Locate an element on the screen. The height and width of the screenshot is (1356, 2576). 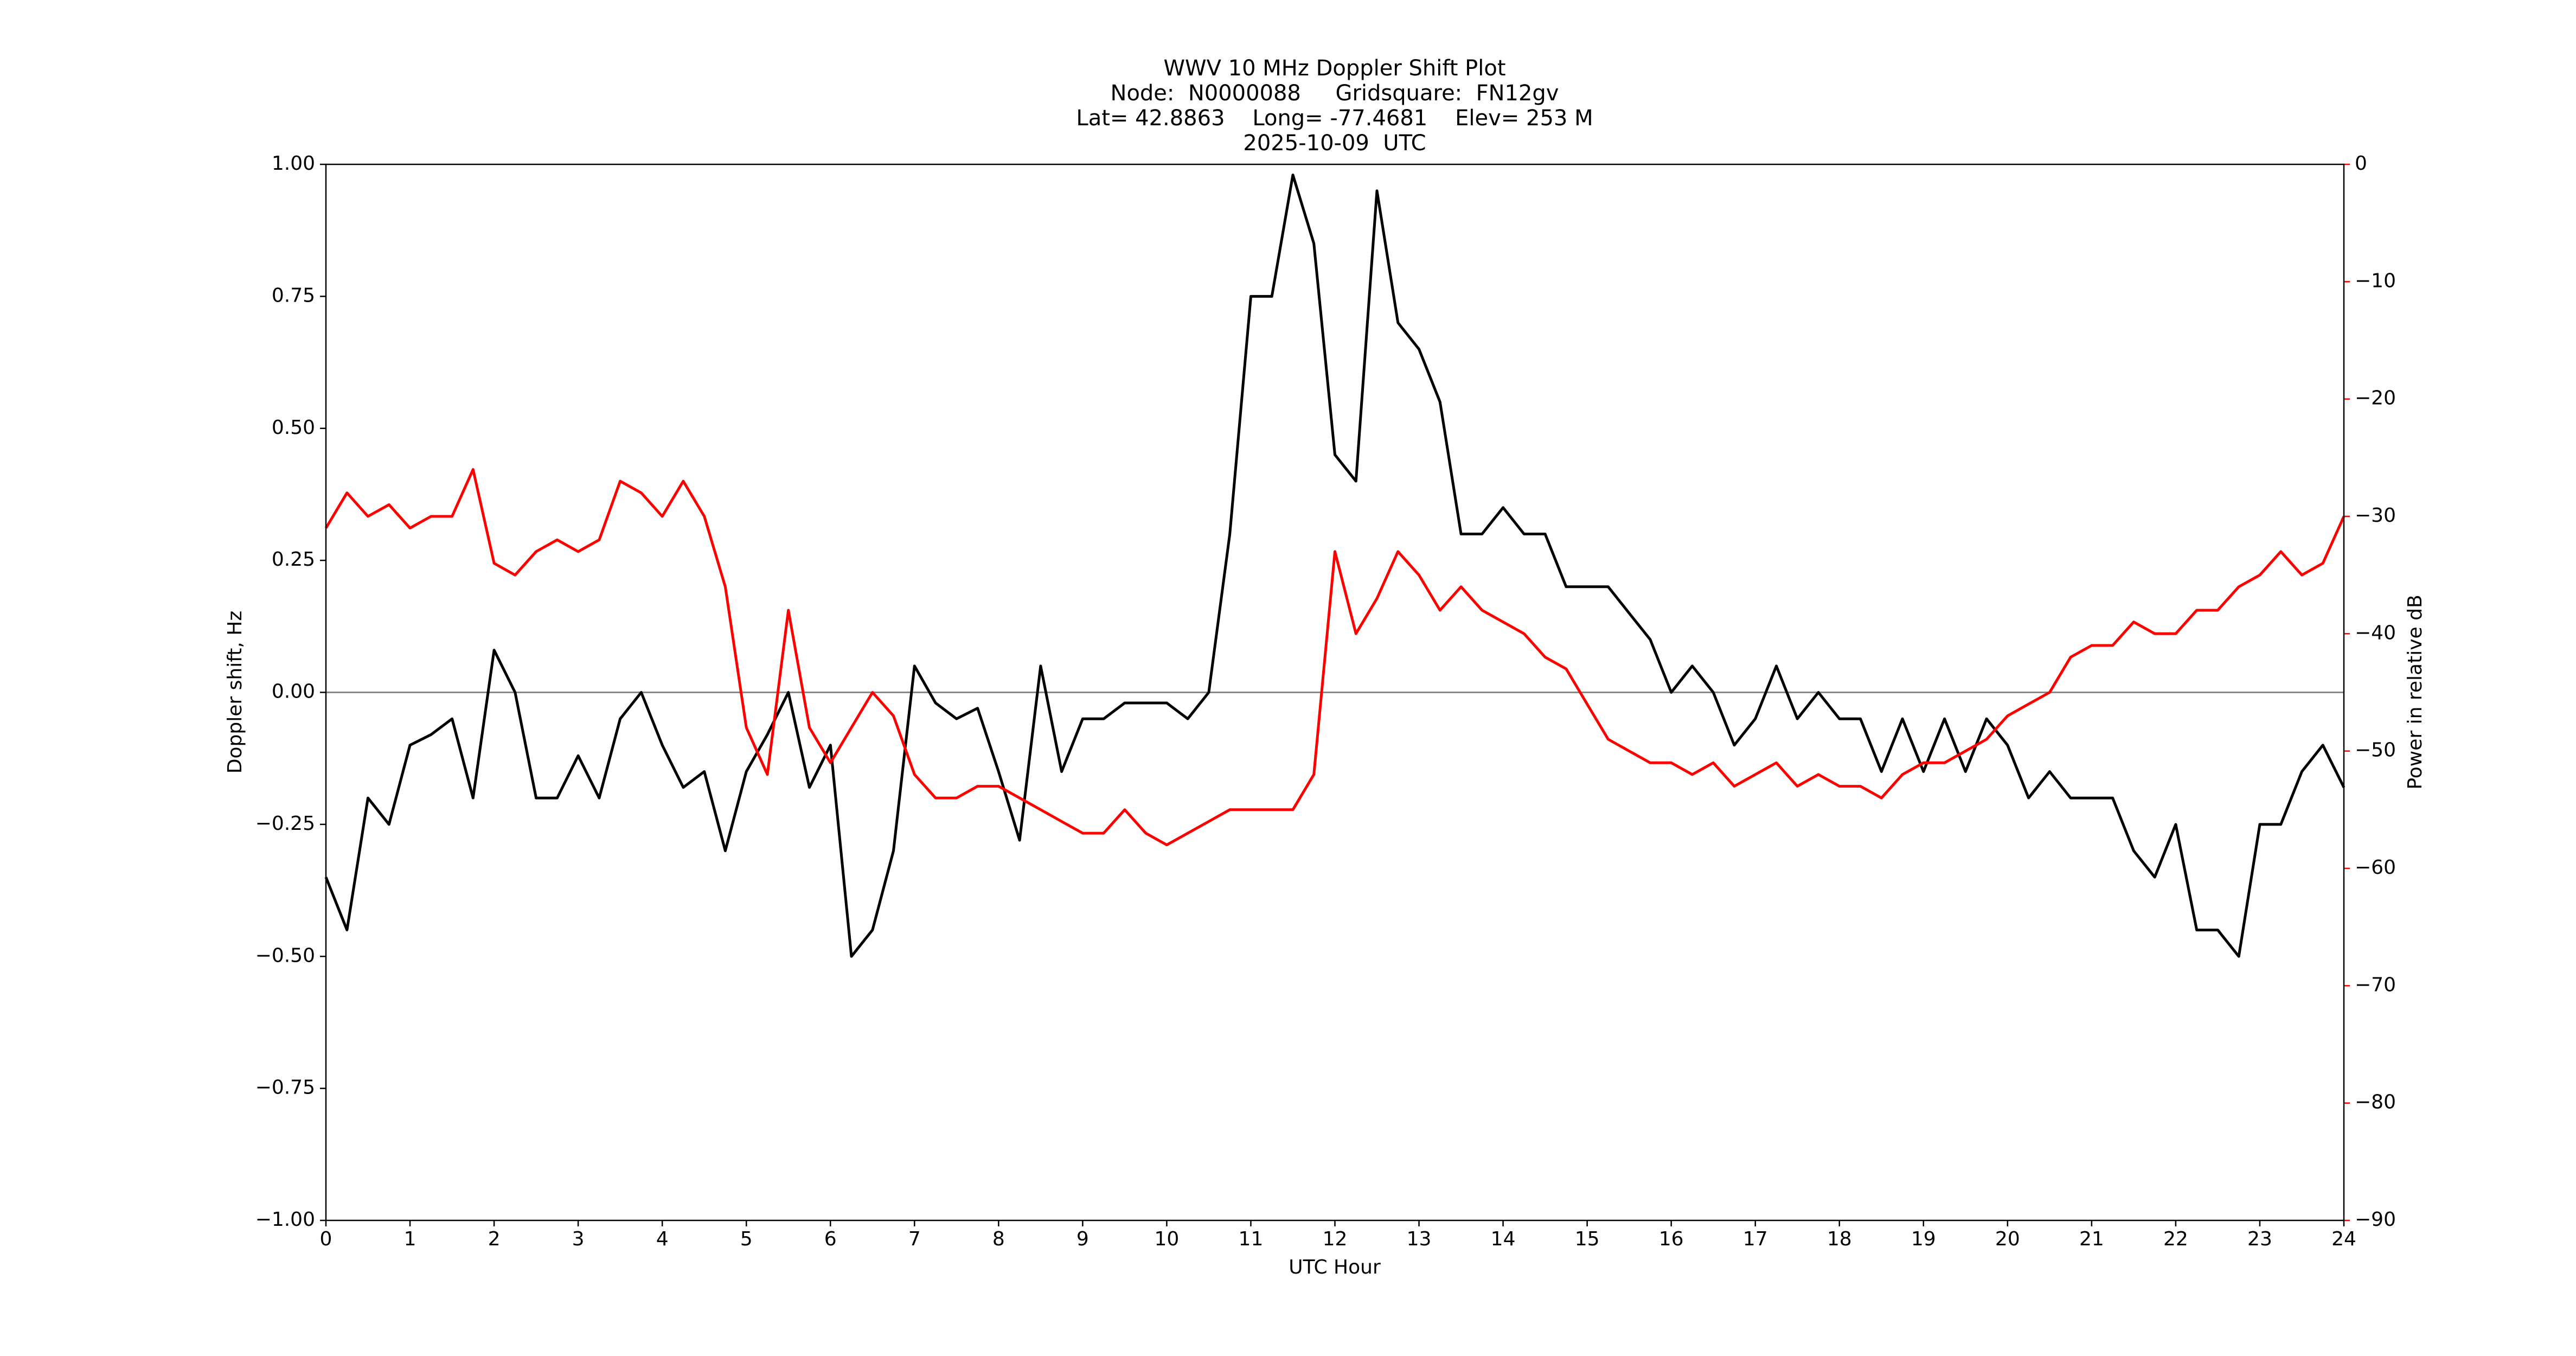
x-tick-label: 3 is located at coordinates (578, 1239).